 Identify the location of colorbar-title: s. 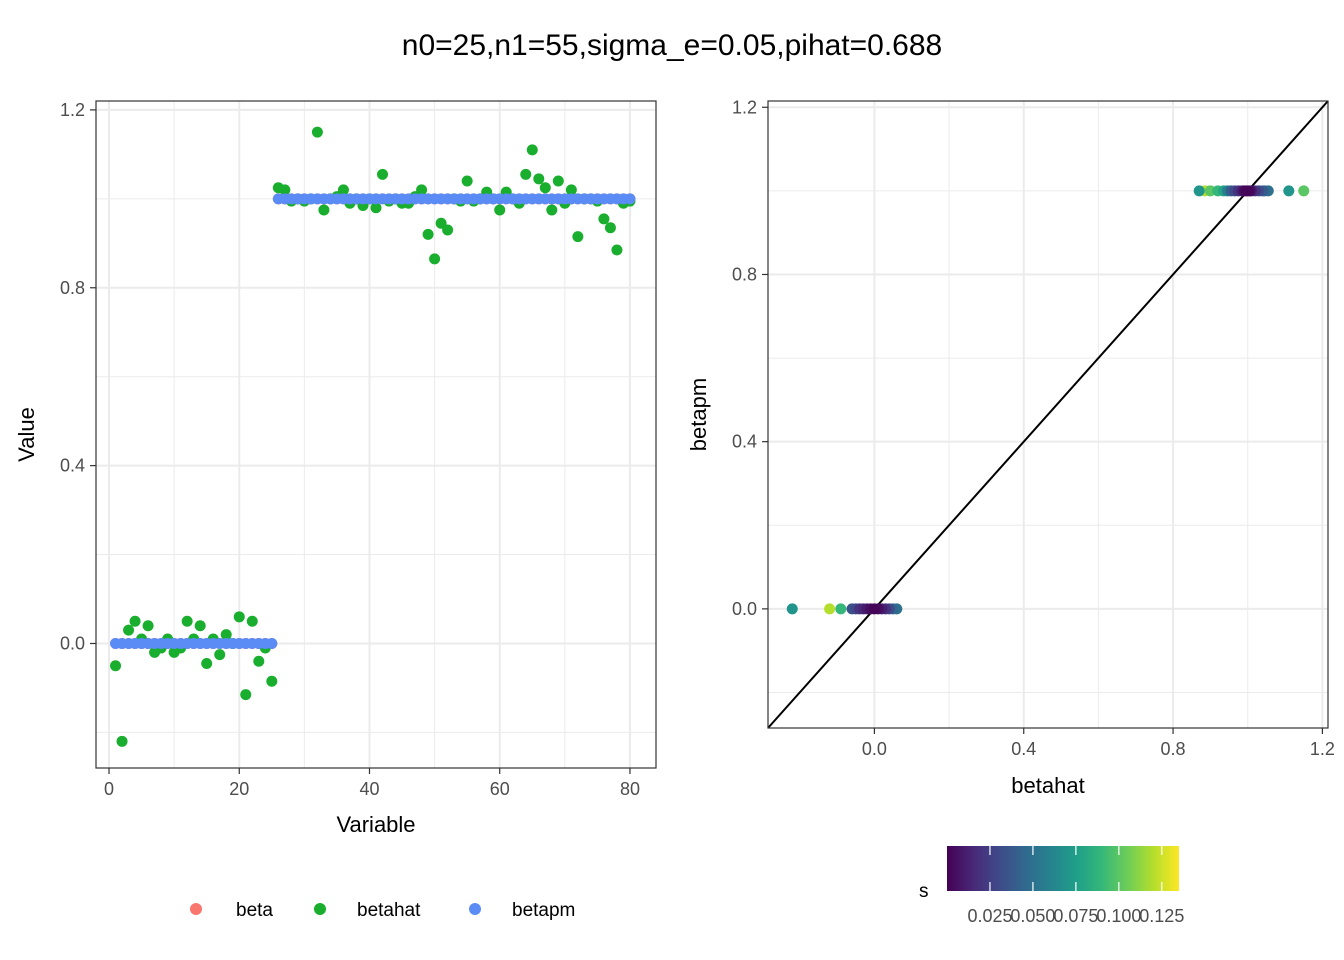
(924, 891).